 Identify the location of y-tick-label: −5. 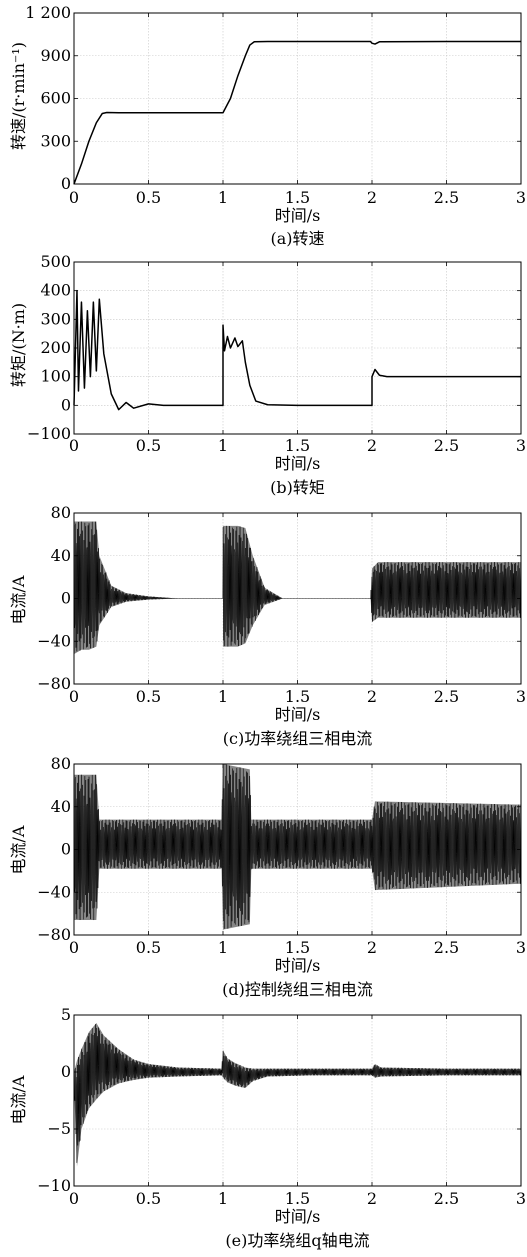
(59, 1128).